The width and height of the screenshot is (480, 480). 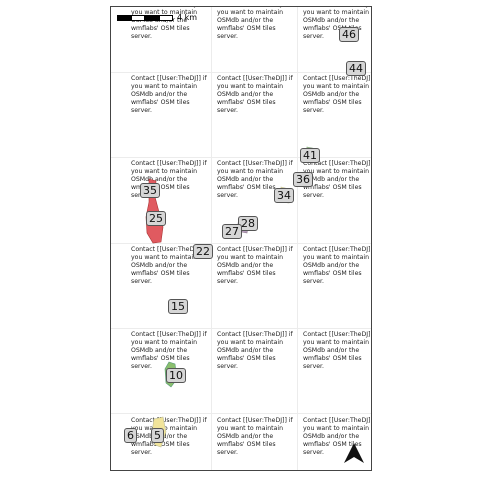 What do you see at coordinates (178, 306) in the screenshot?
I see `region-label: 15` at bounding box center [178, 306].